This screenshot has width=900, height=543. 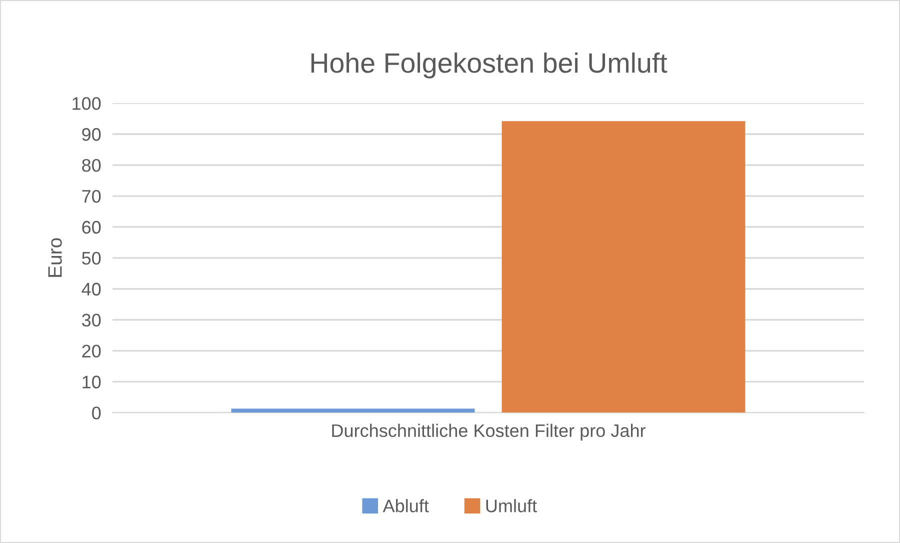 I want to click on y-tick-label: 50, so click(x=91, y=258).